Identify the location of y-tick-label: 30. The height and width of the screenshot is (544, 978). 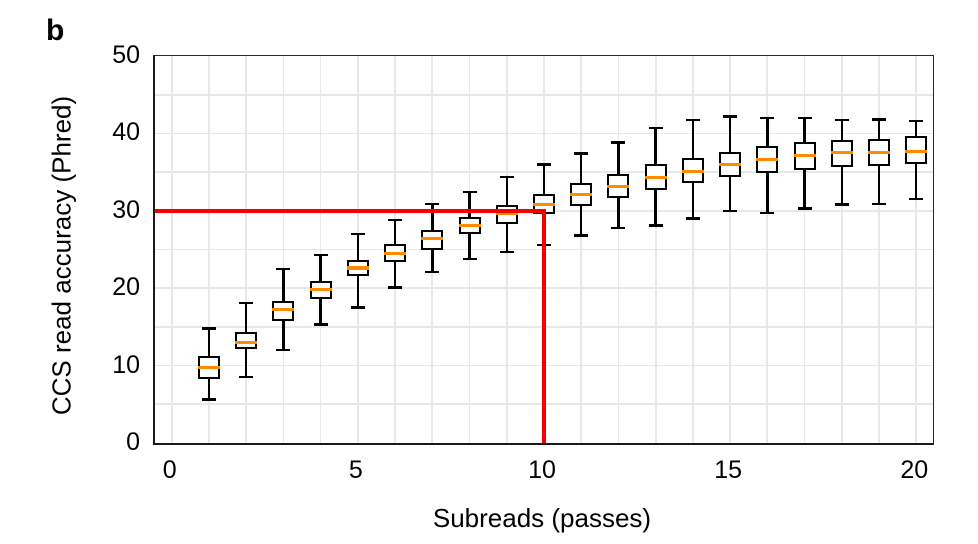
(126, 209).